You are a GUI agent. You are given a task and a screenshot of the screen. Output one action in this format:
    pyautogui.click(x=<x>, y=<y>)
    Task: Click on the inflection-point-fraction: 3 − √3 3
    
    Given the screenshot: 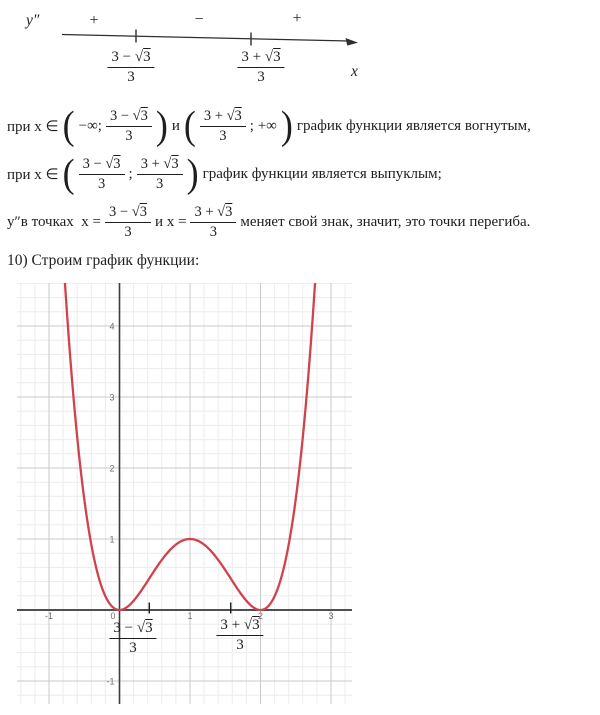 What is the action you would take?
    pyautogui.click(x=131, y=67)
    